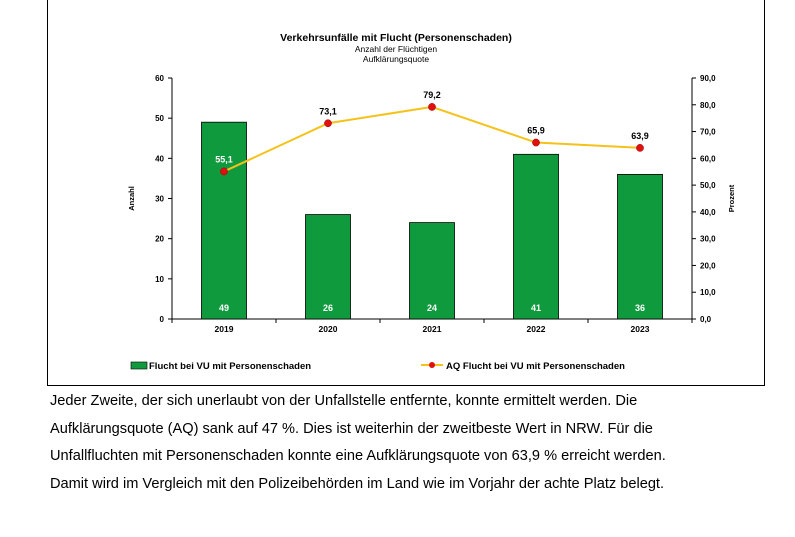 The image size is (795, 537). What do you see at coordinates (708, 292) in the screenshot?
I see `y2-tick-label: 10,0` at bounding box center [708, 292].